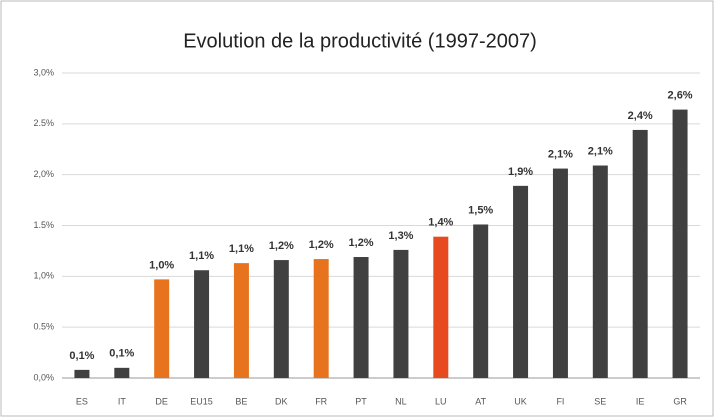 This screenshot has width=717, height=419. Describe the element at coordinates (361, 401) in the screenshot. I see `x-tick-label: PT` at that location.